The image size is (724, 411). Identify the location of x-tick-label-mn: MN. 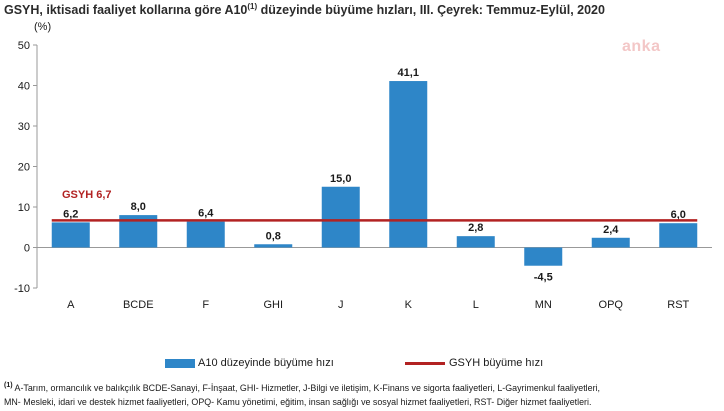
(543, 305).